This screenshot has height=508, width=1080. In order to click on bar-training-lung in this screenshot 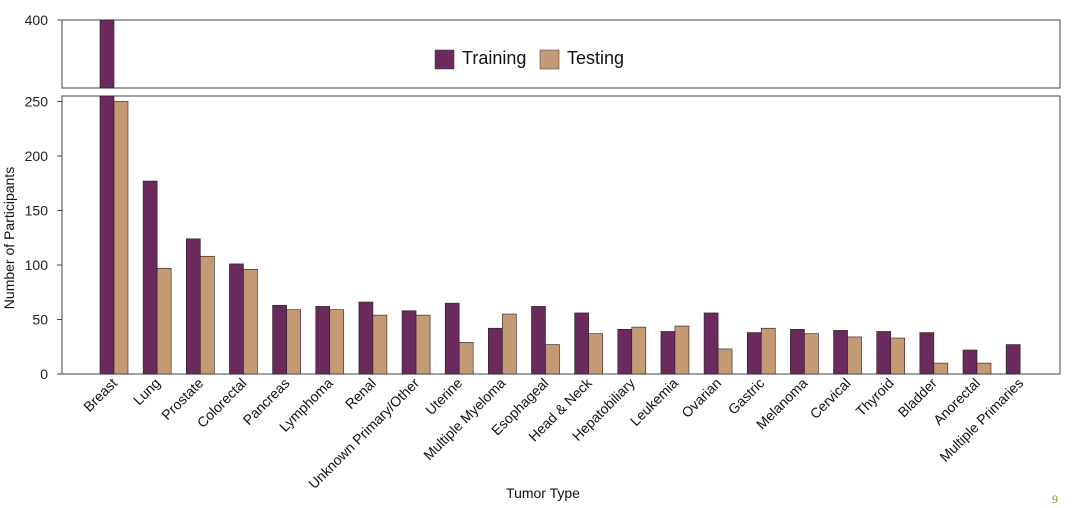, I will do `click(150, 277)`.